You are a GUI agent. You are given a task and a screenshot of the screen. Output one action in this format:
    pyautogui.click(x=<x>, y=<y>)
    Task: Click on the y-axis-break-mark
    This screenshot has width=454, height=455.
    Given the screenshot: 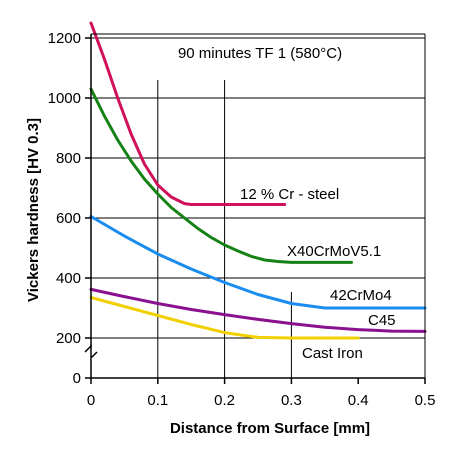 What is the action you would take?
    pyautogui.click(x=91, y=352)
    